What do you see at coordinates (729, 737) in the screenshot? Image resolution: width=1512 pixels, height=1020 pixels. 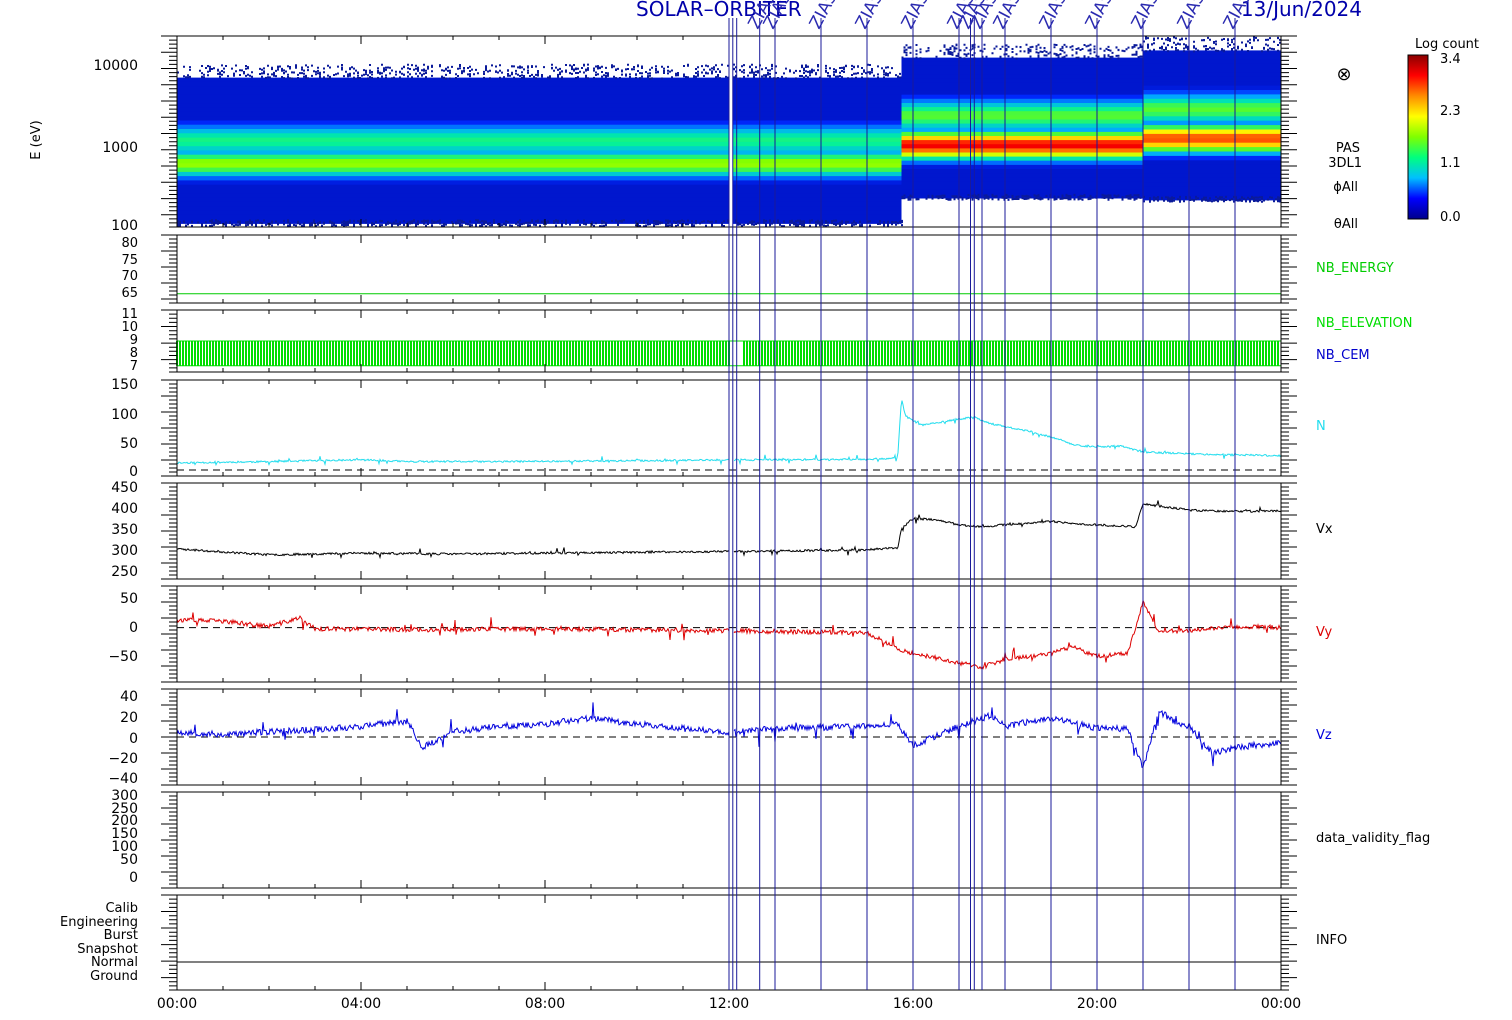 I see `y-ticks-vz` at bounding box center [729, 737].